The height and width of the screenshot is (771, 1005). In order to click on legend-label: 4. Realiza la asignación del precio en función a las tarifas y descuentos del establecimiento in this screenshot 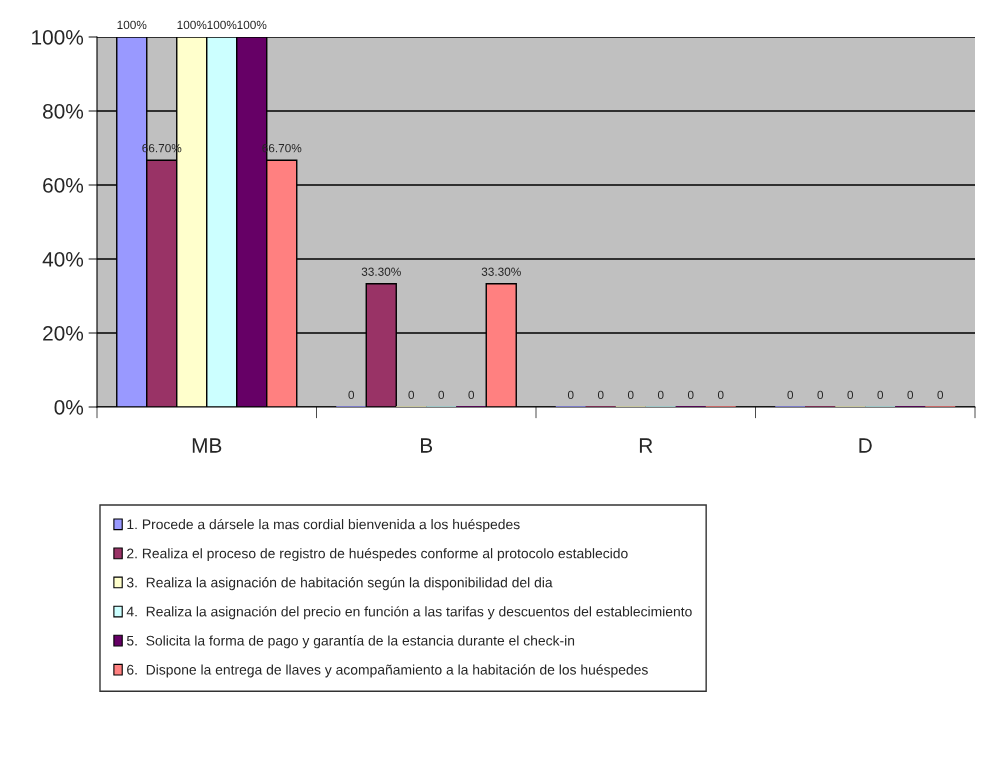, I will do `click(409, 613)`.